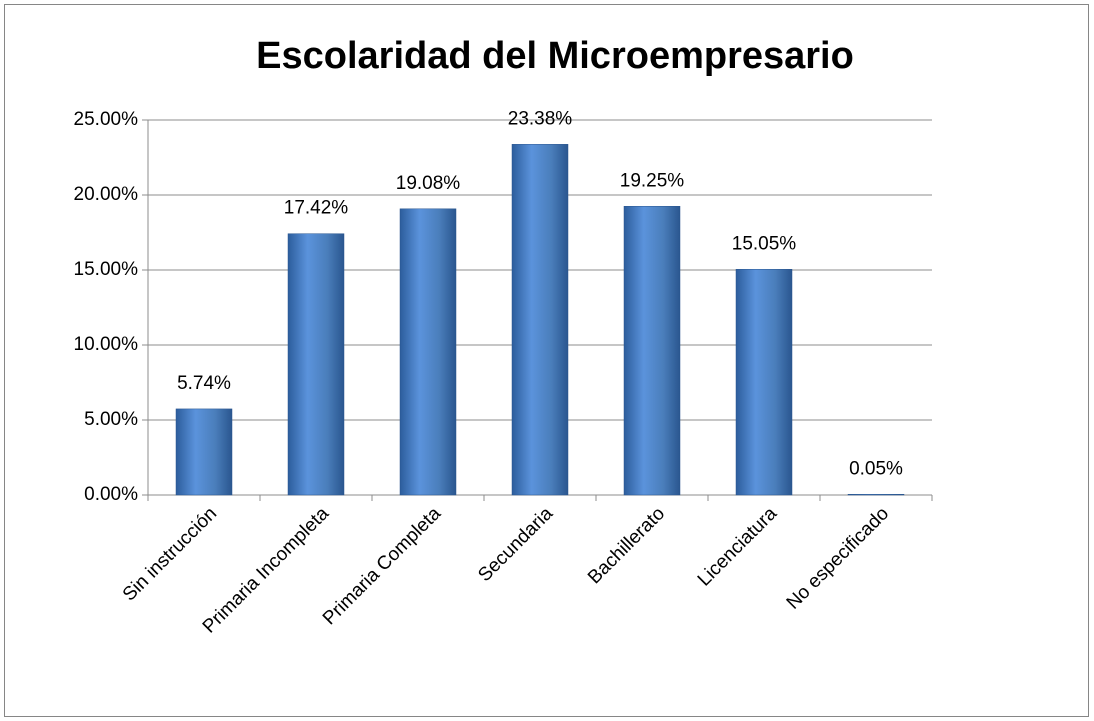 The image size is (1094, 721). What do you see at coordinates (652, 180) in the screenshot?
I see `value-label: 19.25%` at bounding box center [652, 180].